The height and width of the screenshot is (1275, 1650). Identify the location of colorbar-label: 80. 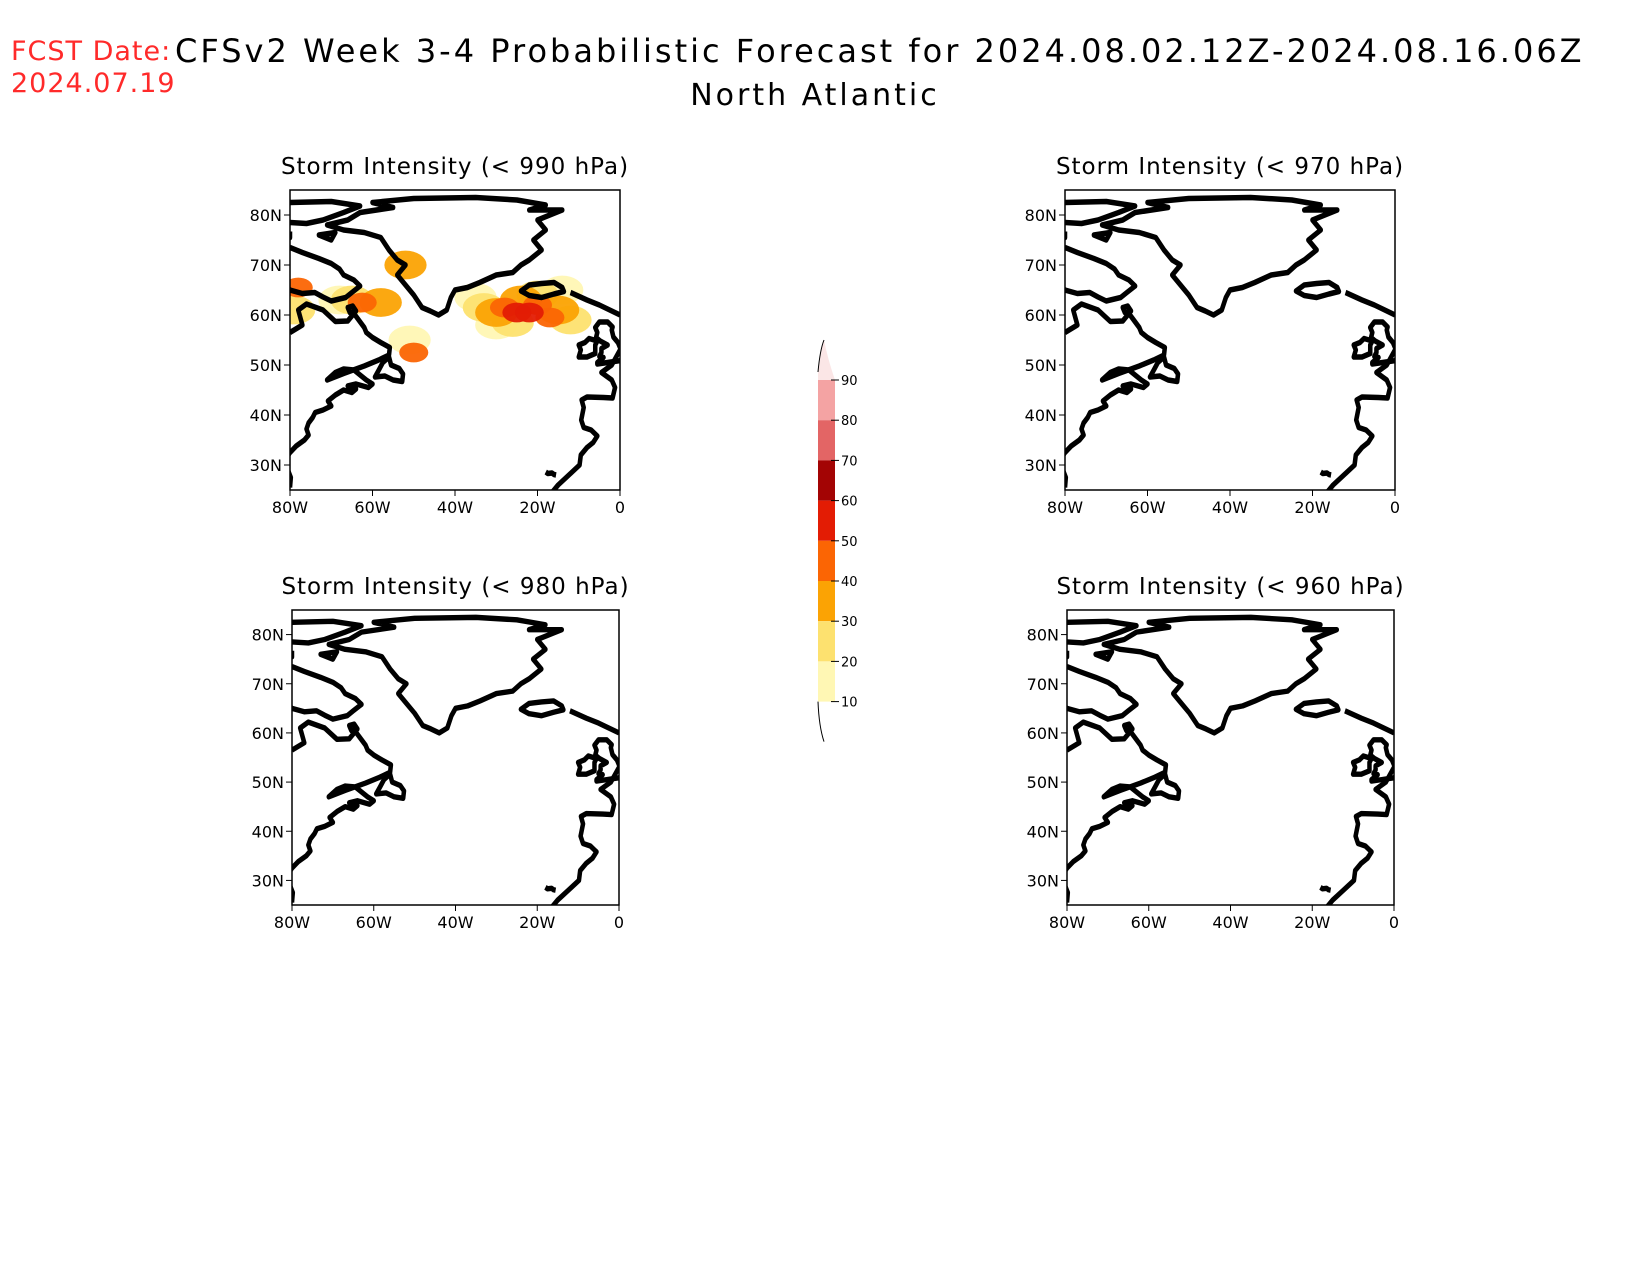
(849, 421).